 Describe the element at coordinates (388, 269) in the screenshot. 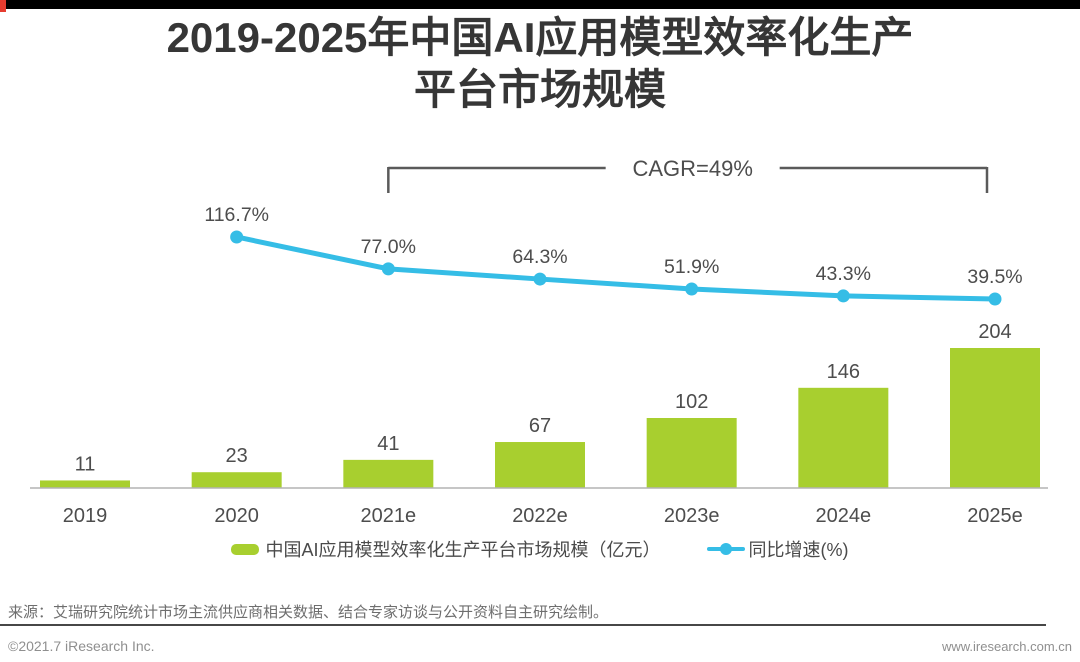

I see `growth-point-2021e` at that location.